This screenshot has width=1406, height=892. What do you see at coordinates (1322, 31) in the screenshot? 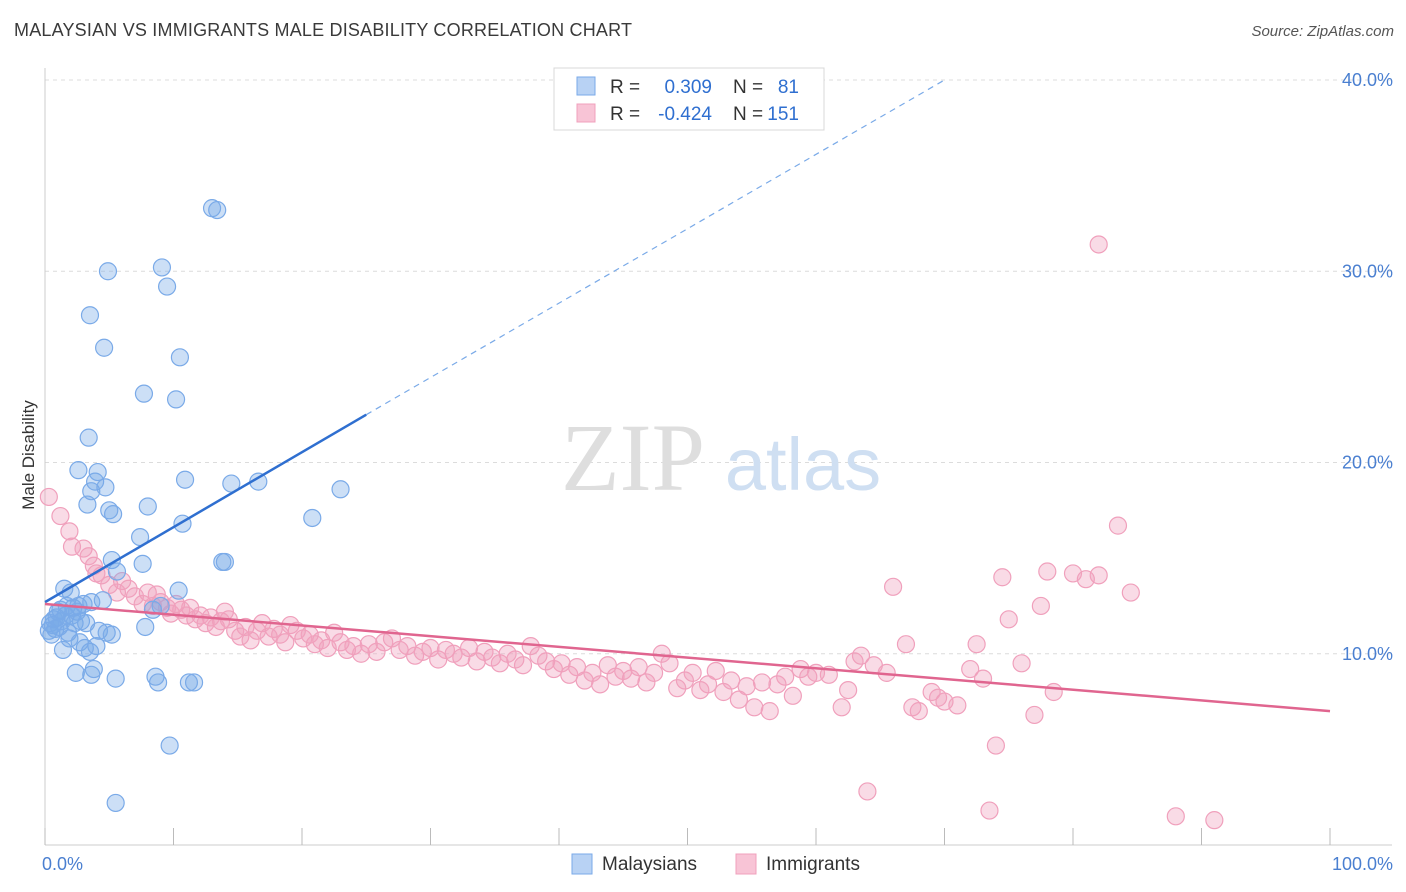
I see `source-label: Source: ZipAtlas.com` at bounding box center [1322, 31].